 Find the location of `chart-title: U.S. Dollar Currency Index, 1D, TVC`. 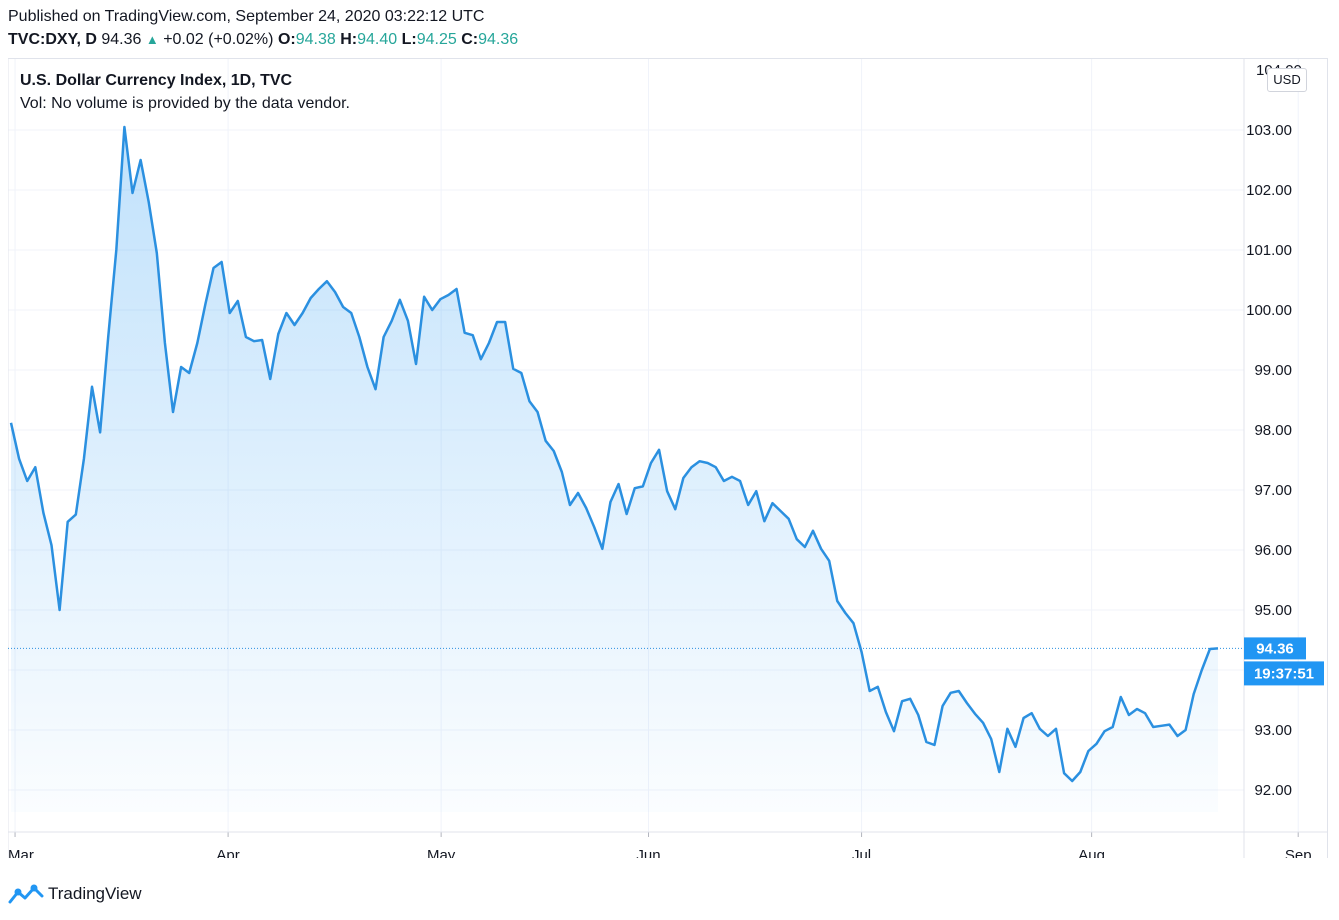

chart-title: U.S. Dollar Currency Index, 1D, TVC is located at coordinates (156, 80).